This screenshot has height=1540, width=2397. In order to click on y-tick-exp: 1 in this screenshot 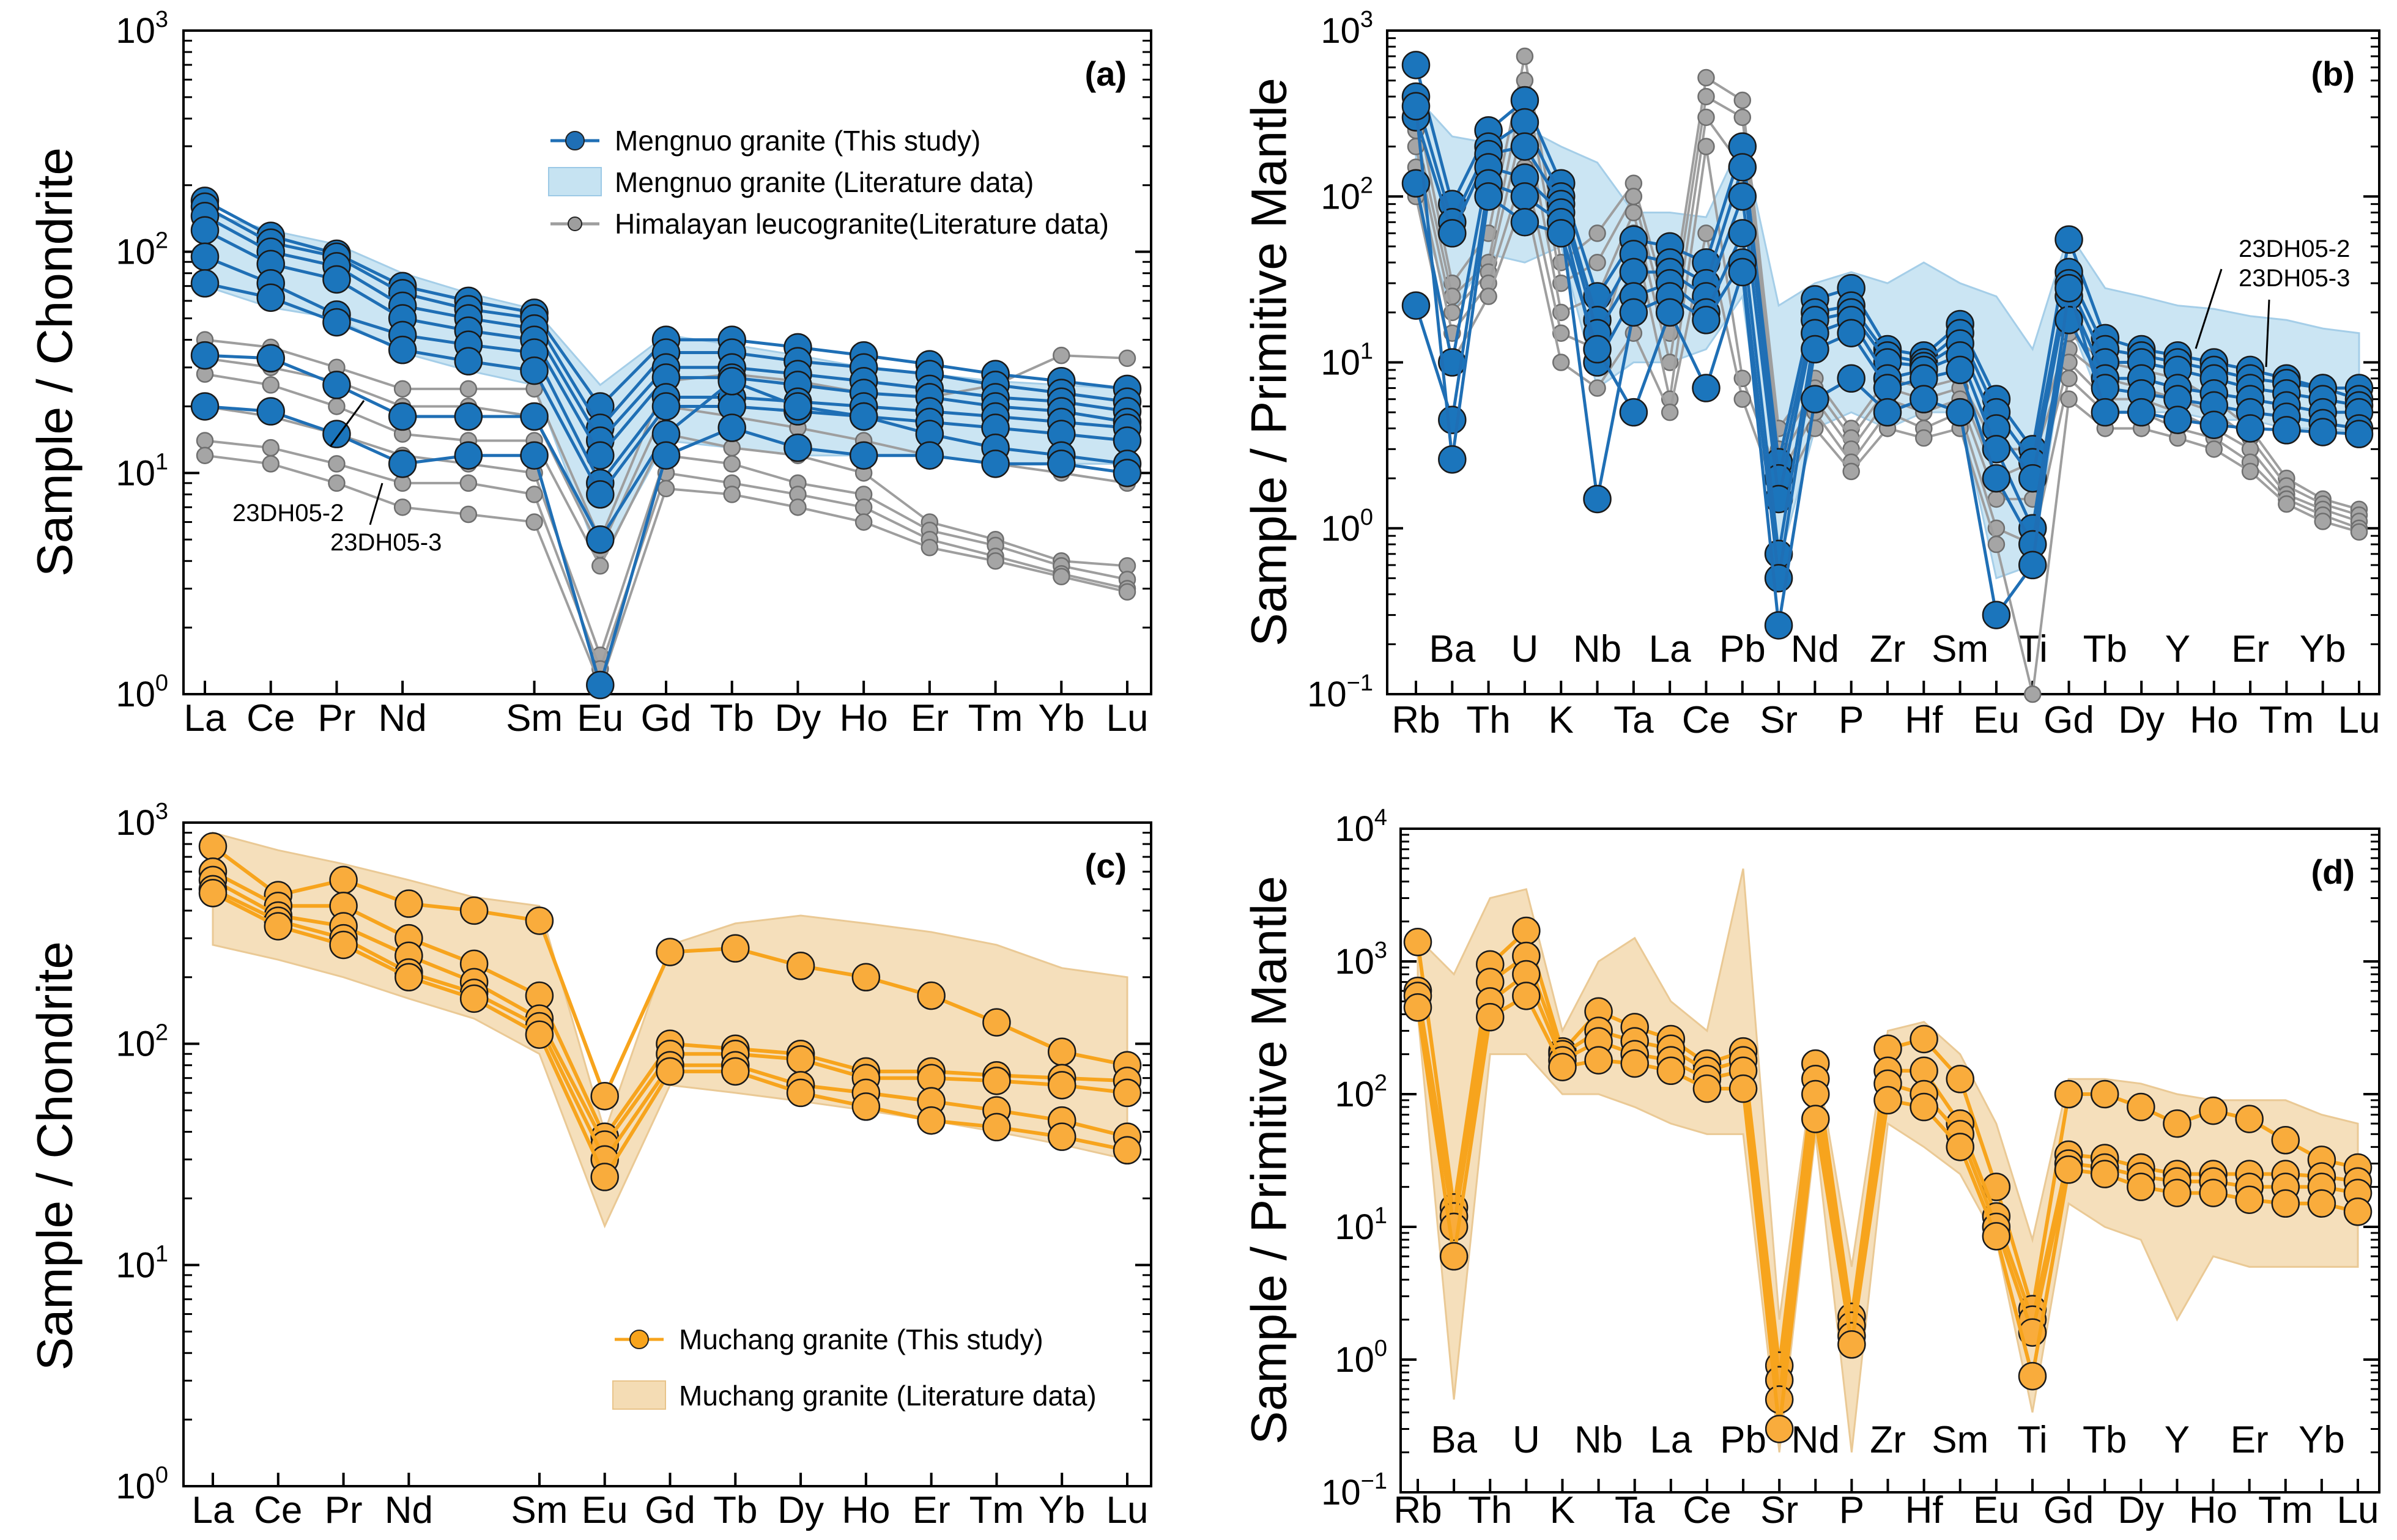, I will do `click(161, 1254)`.